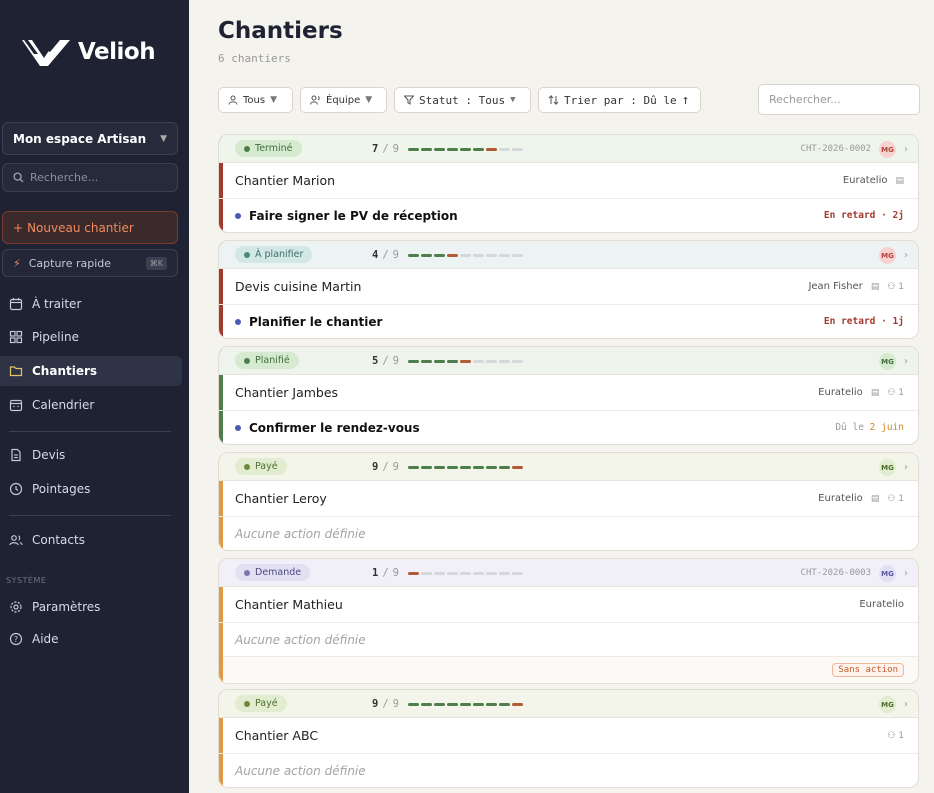 The height and width of the screenshot is (793, 934). What do you see at coordinates (91, 607) in the screenshot?
I see `sidebar-item-parametres: Paramètres` at bounding box center [91, 607].